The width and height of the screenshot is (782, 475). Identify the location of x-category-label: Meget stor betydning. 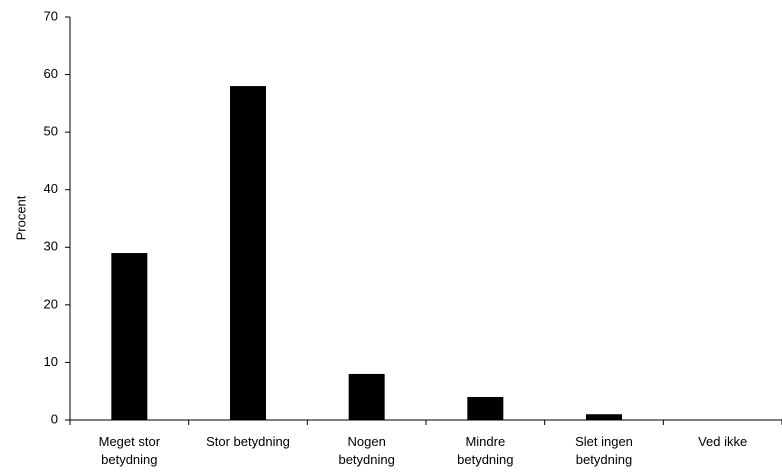
(130, 450).